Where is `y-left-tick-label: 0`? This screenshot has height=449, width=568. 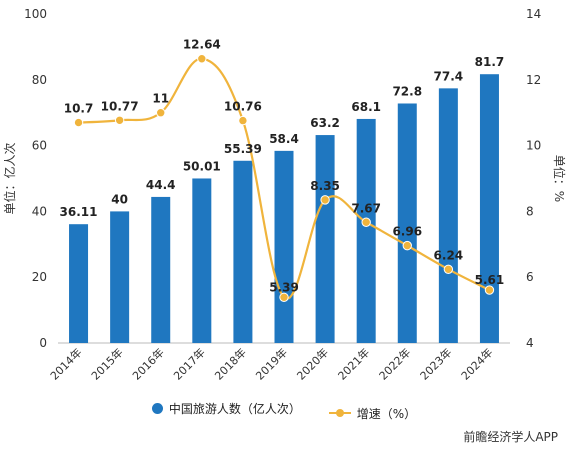 y-left-tick-label: 0 is located at coordinates (43, 343).